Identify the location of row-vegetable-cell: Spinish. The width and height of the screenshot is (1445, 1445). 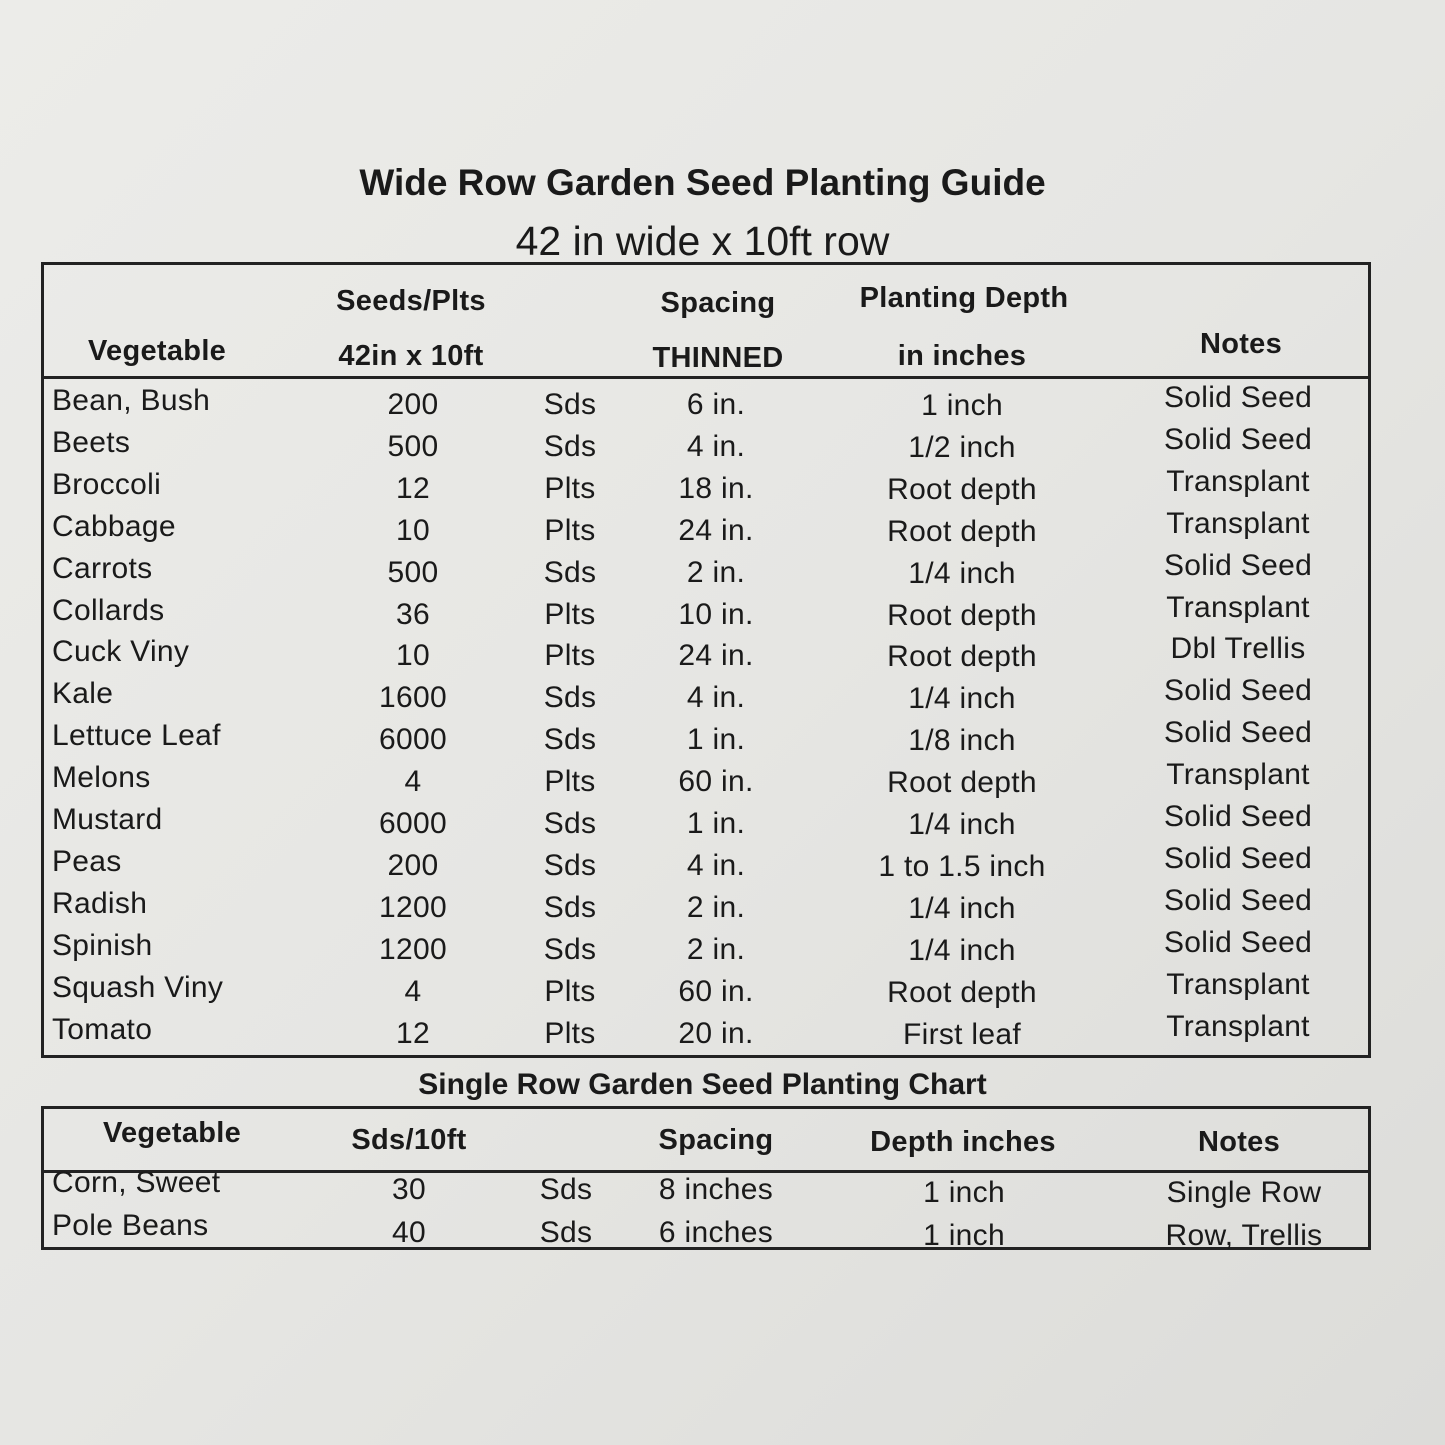
(102, 945).